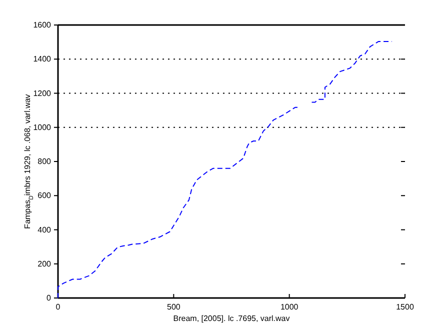 The width and height of the screenshot is (447, 335). What do you see at coordinates (45, 263) in the screenshot?
I see `y-tick-label: 200` at bounding box center [45, 263].